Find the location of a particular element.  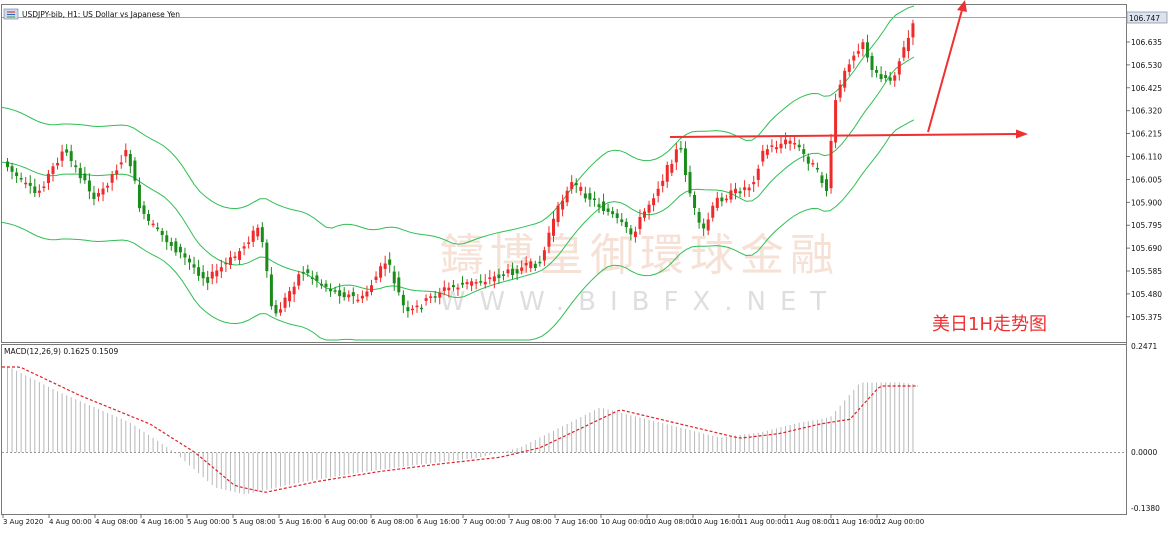

macd-axis-labels: 0.2471 0.0000 -0.1380 is located at coordinates (1145, 427).